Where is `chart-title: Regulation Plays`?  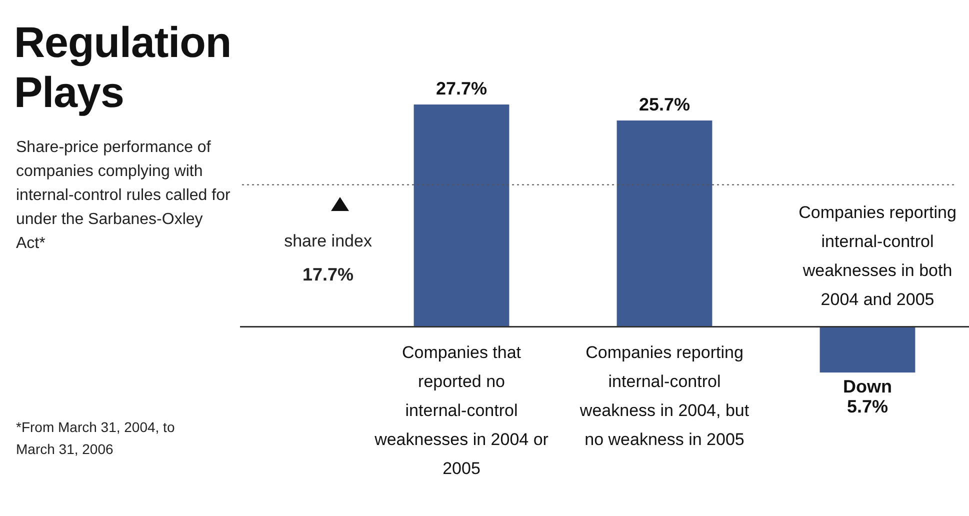 chart-title: Regulation Plays is located at coordinates (123, 68).